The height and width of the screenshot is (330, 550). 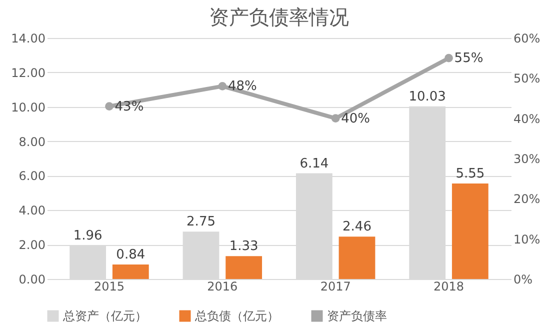 What do you see at coordinates (527, 239) in the screenshot?
I see `y2-tick-label: 10%` at bounding box center [527, 239].